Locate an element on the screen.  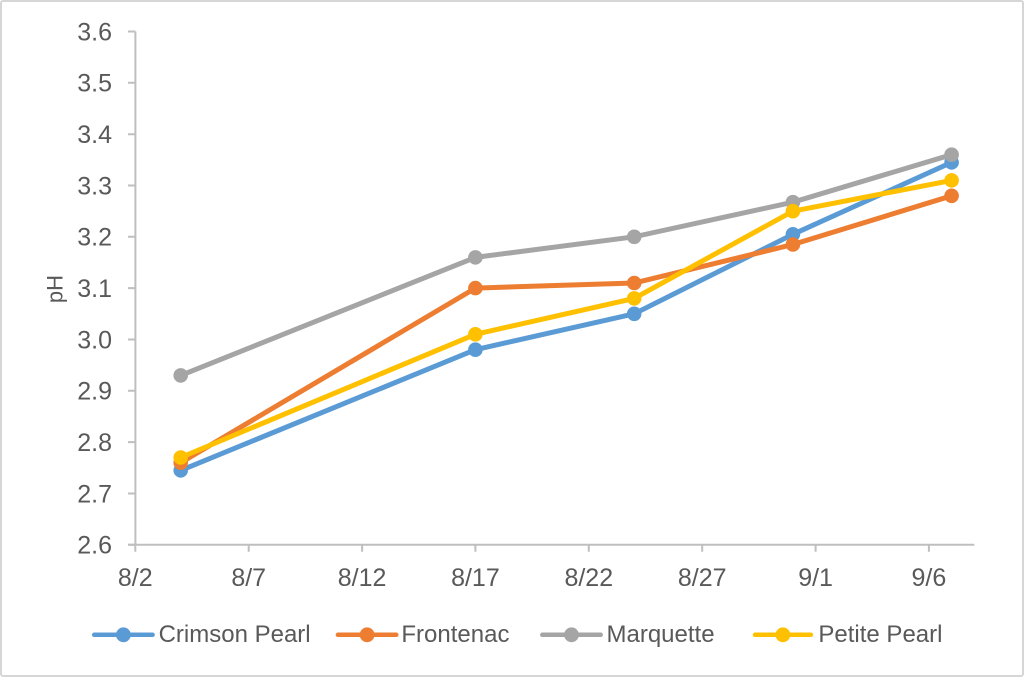
svg-text: pH is located at coordinates (55, 289).